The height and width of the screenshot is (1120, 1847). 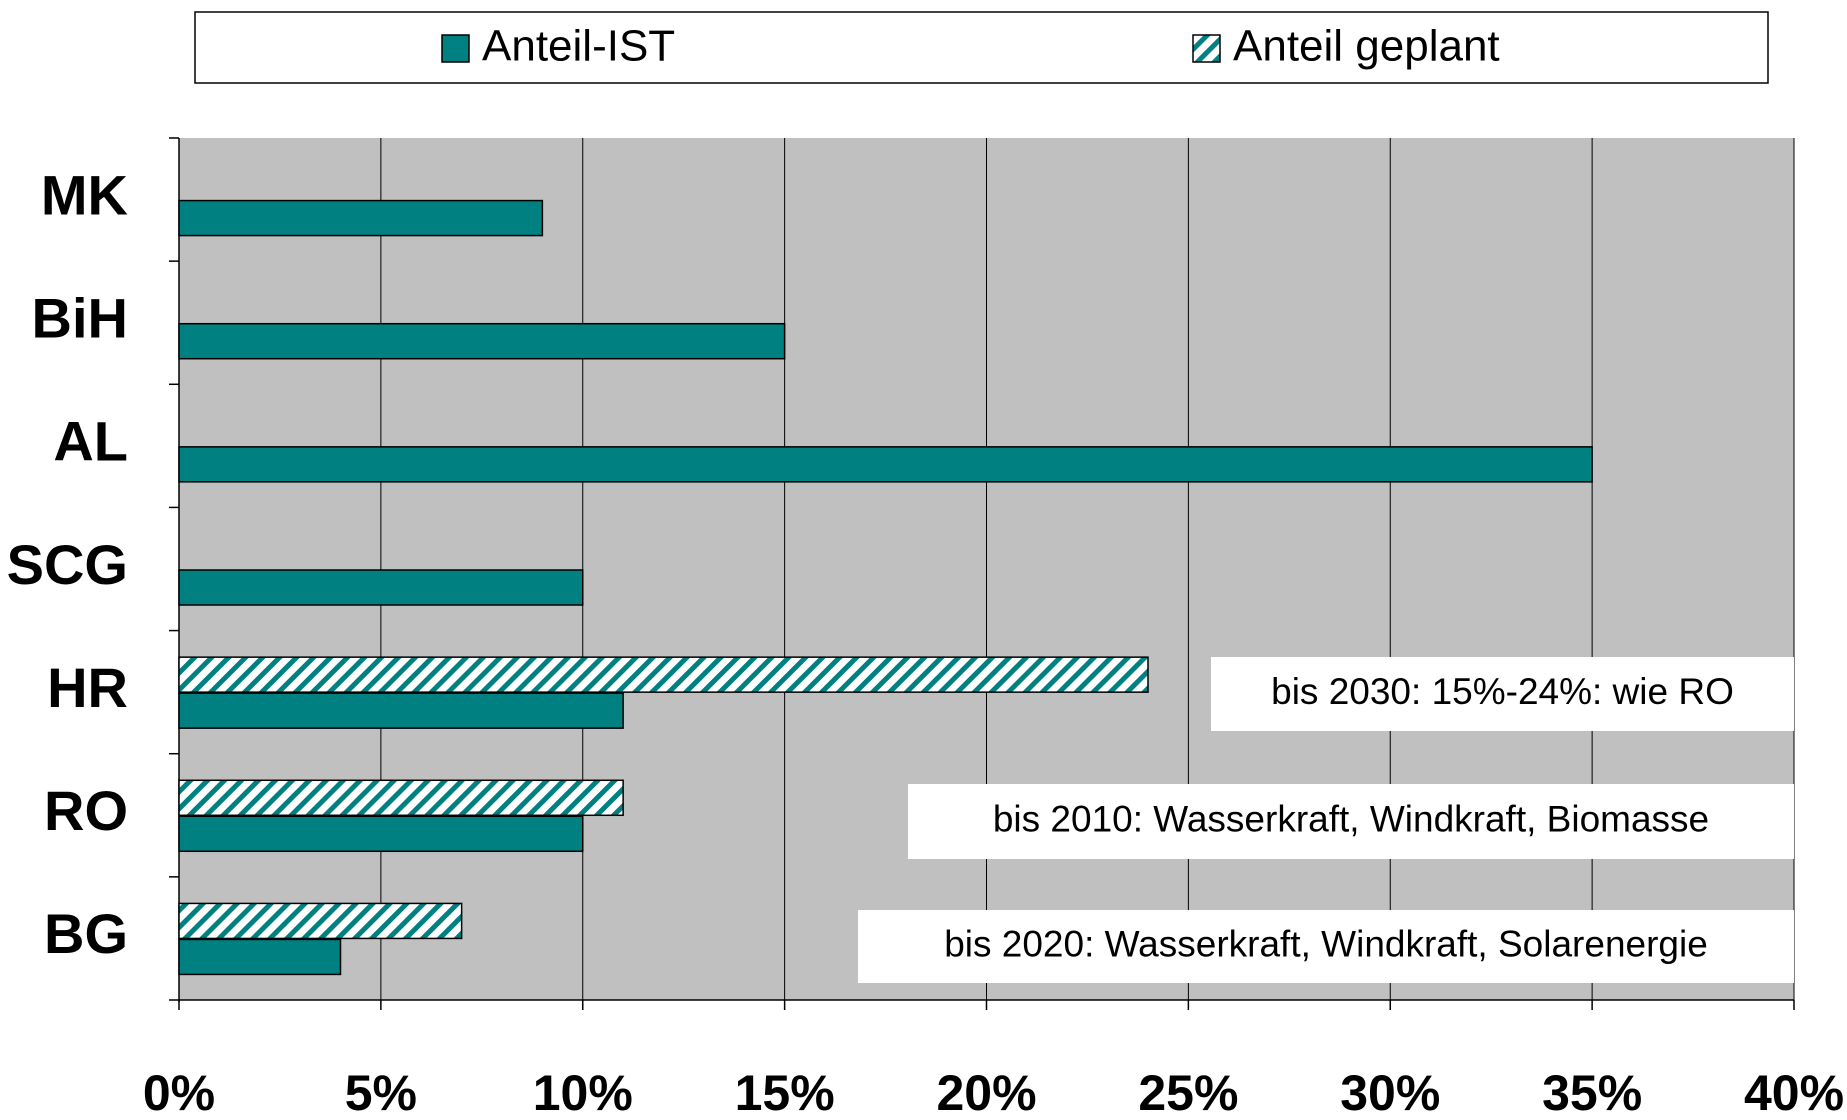 I want to click on y-tick-label: RO, so click(x=86, y=810).